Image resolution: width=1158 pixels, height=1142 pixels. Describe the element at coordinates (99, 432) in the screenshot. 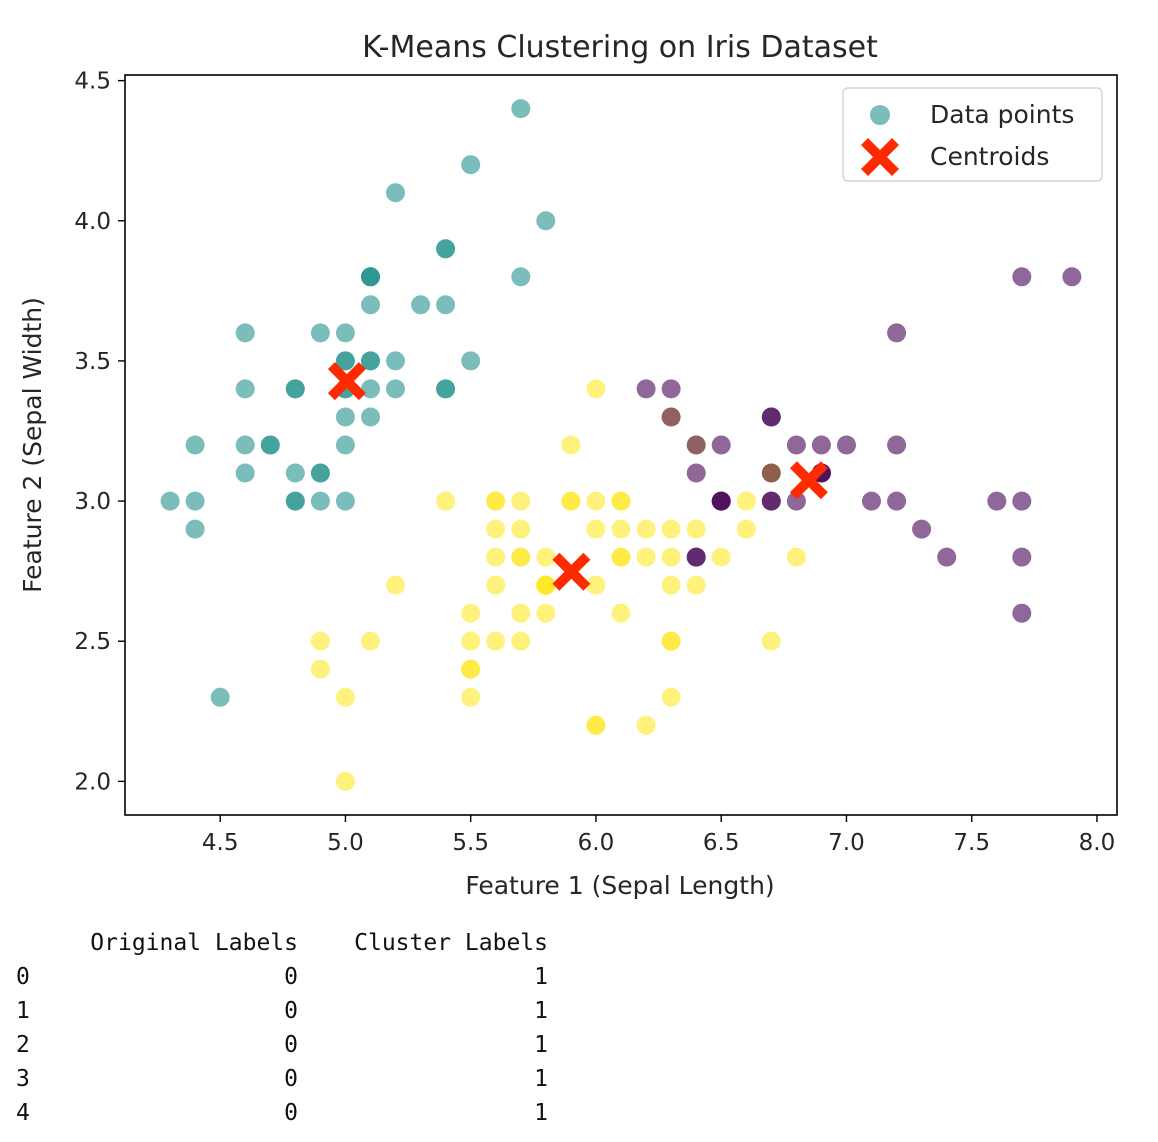

I see `y-axis: 2.0 2.5 3.0 3.5 4.0 4.5` at that location.